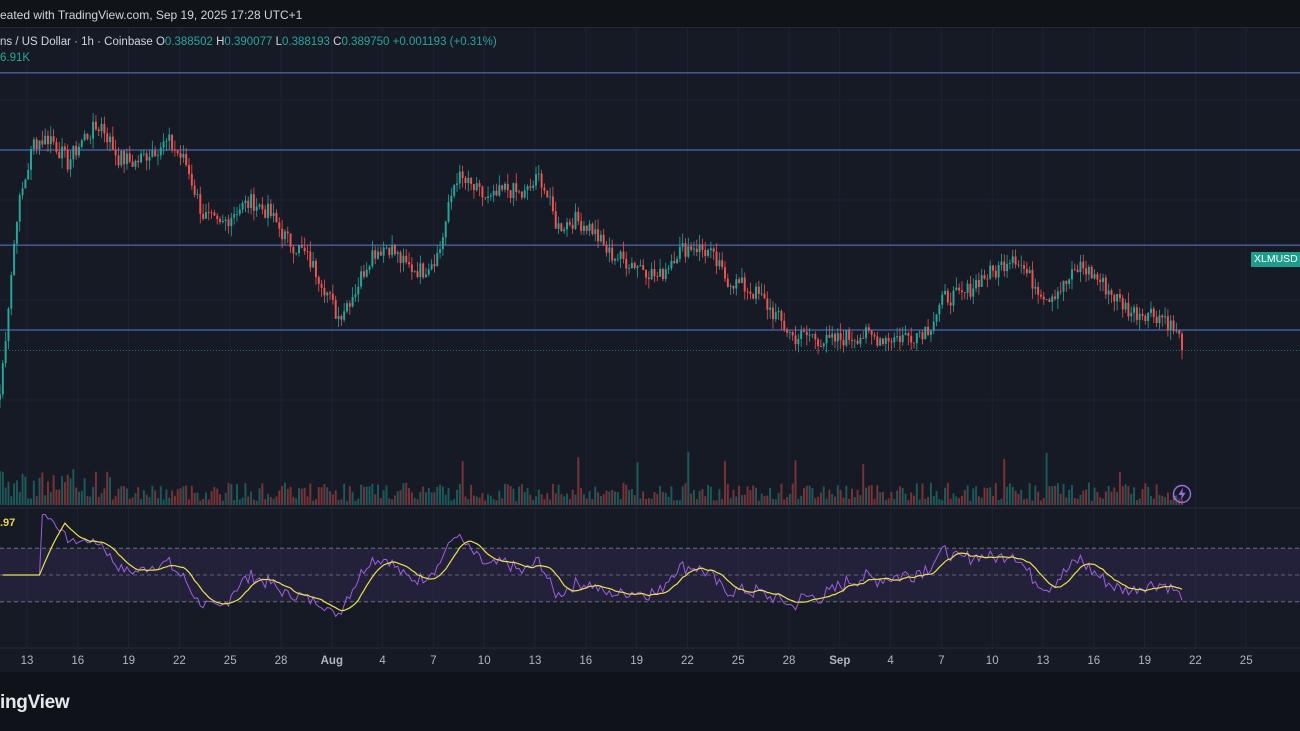 The width and height of the screenshot is (1300, 731). I want to click on x-tick-label: 25, so click(738, 661).